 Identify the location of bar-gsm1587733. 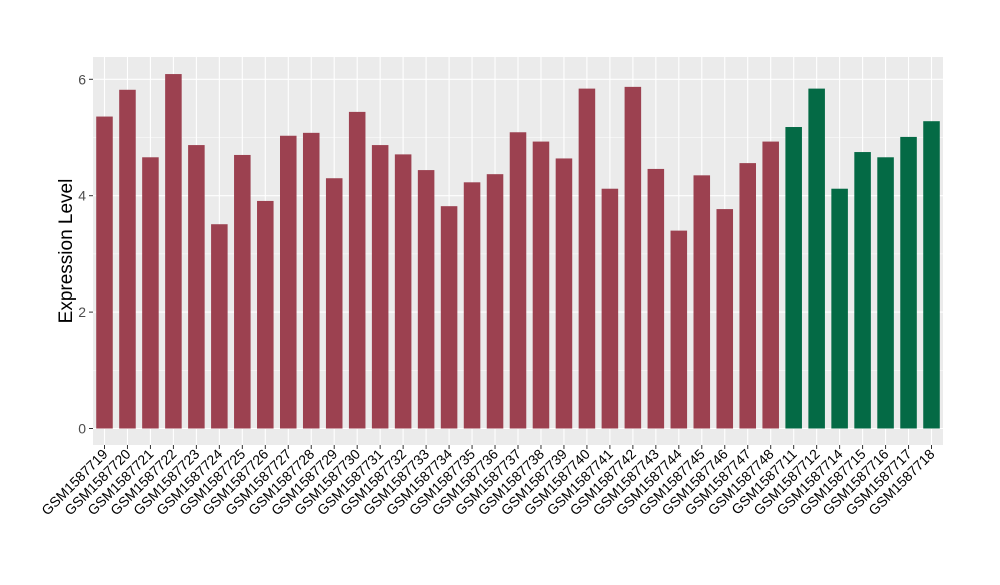
(426, 299).